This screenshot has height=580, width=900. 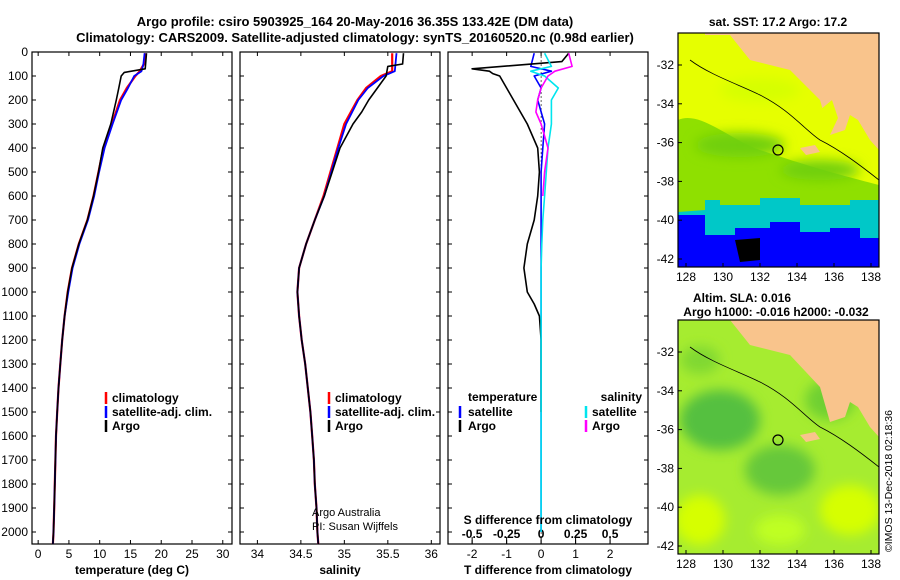 What do you see at coordinates (576, 534) in the screenshot?
I see `s-tick-label: 0.25` at bounding box center [576, 534].